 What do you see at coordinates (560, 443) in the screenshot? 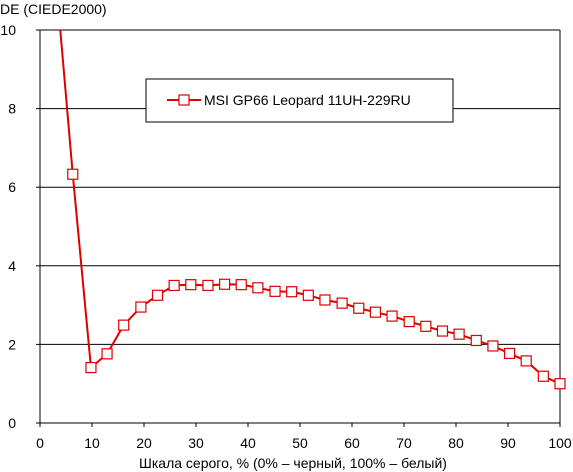
I see `x-tick-label-100: 100` at bounding box center [560, 443].